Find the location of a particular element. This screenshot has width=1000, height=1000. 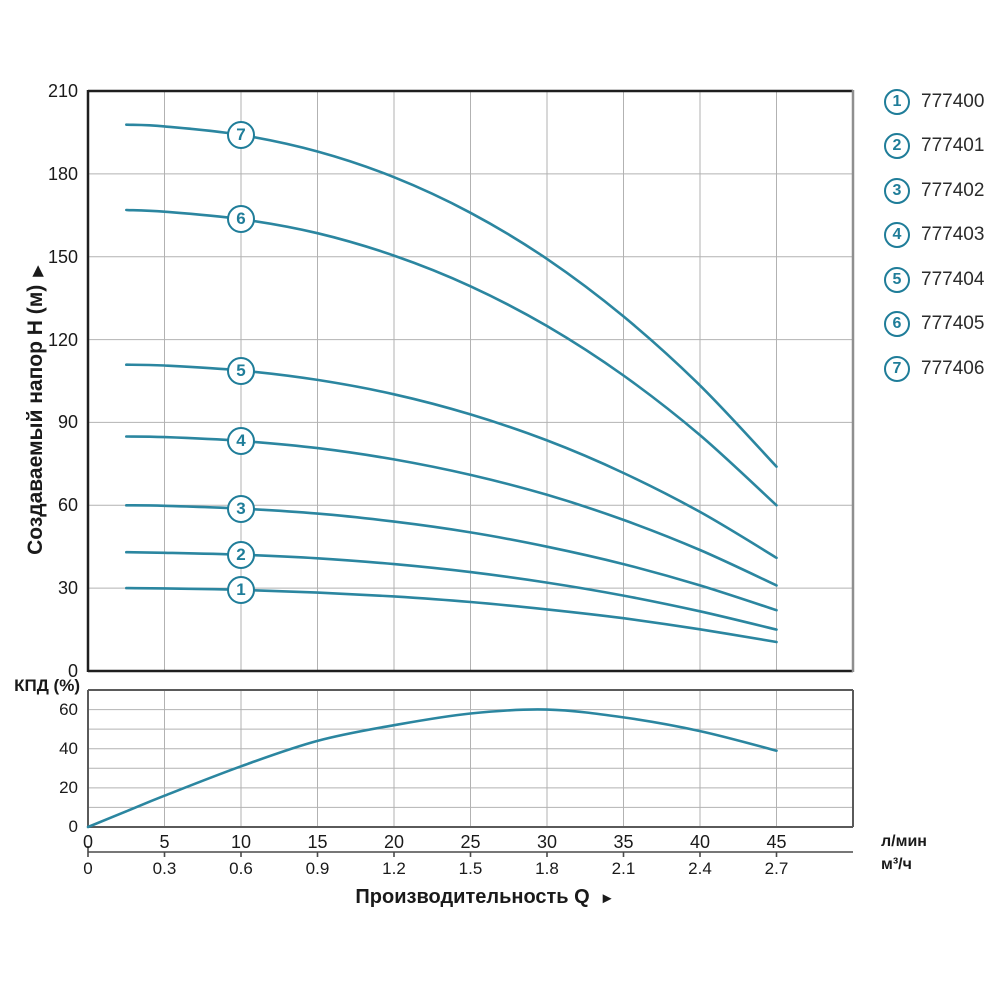

x-tick-m3h-0: 0 is located at coordinates (88, 868).